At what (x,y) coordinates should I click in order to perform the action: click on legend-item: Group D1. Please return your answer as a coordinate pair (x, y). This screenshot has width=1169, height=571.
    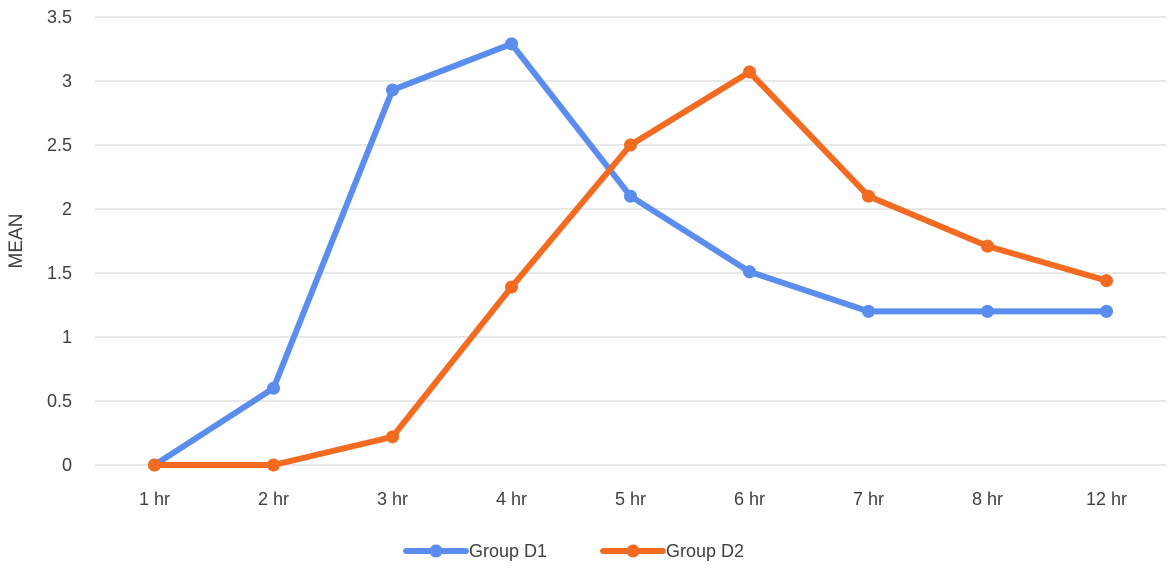
    Looking at the image, I should click on (475, 551).